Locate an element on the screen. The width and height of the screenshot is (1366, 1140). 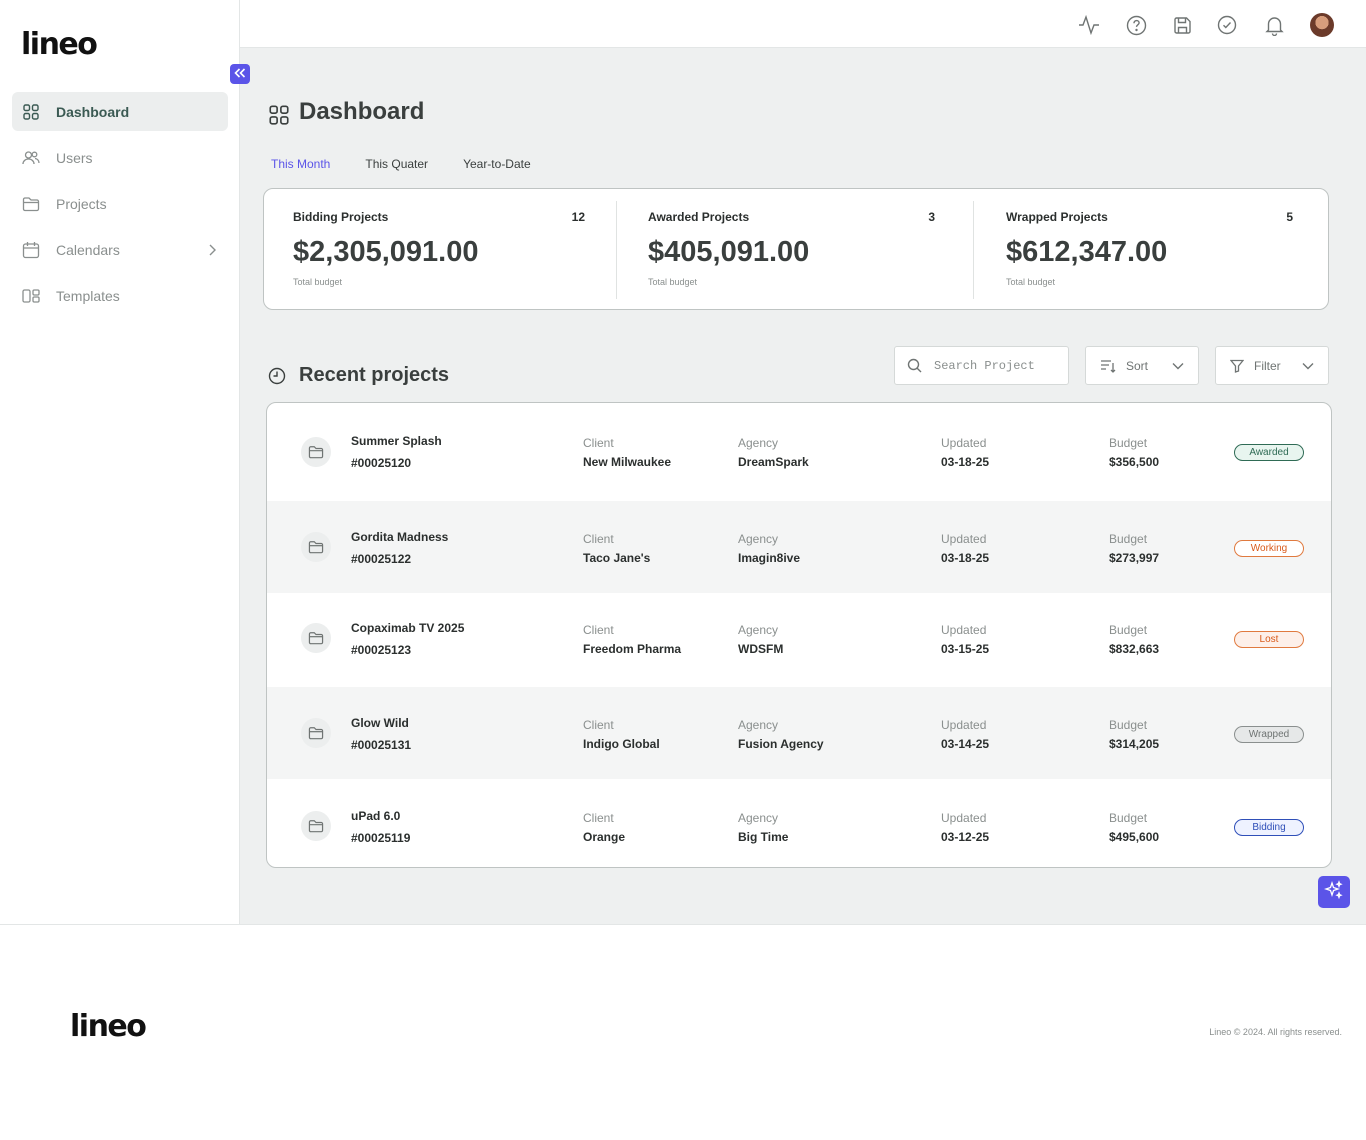
updated-cell: Updated 03-15-25 is located at coordinates (965, 641).